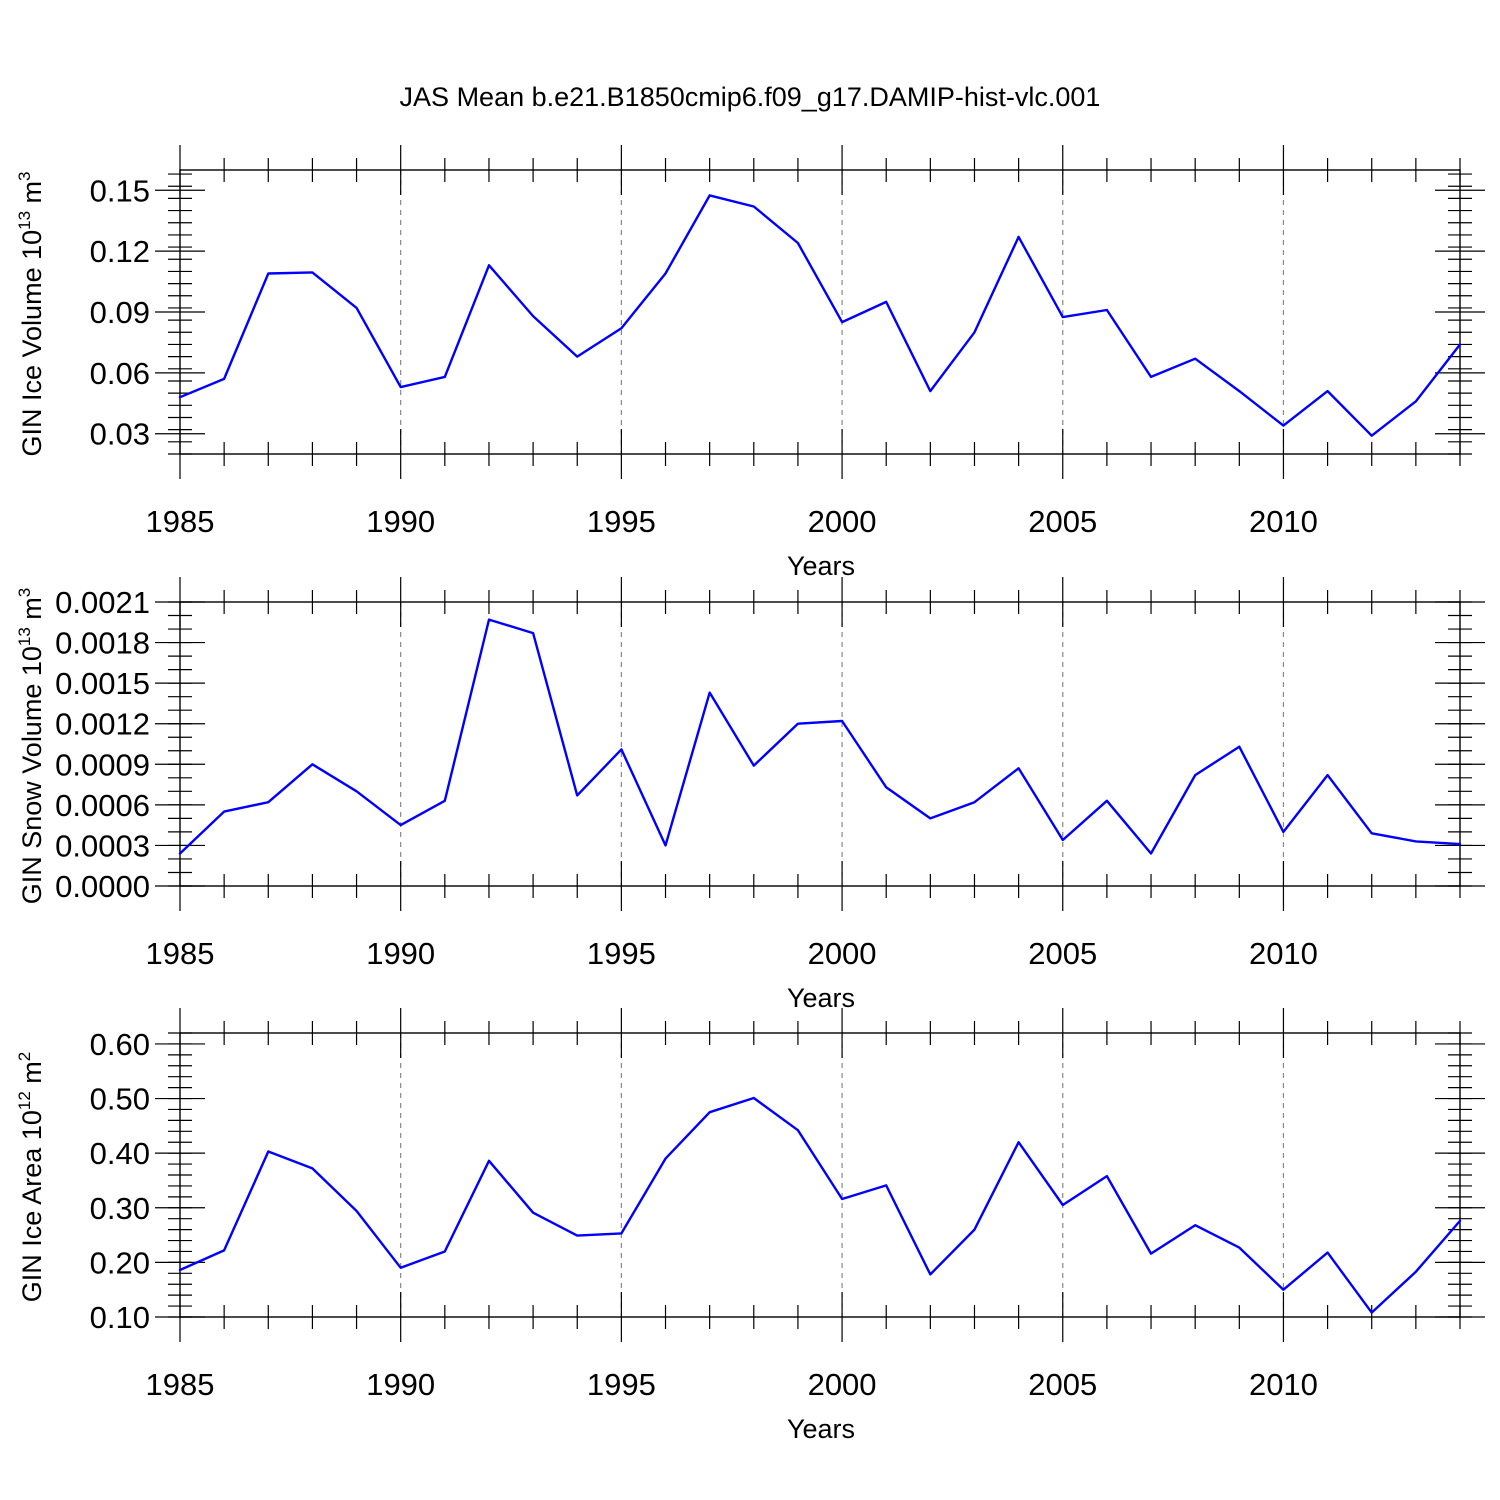 This screenshot has width=1500, height=1500. Describe the element at coordinates (102, 886) in the screenshot. I see `y-tick-label: 0.0000` at that location.